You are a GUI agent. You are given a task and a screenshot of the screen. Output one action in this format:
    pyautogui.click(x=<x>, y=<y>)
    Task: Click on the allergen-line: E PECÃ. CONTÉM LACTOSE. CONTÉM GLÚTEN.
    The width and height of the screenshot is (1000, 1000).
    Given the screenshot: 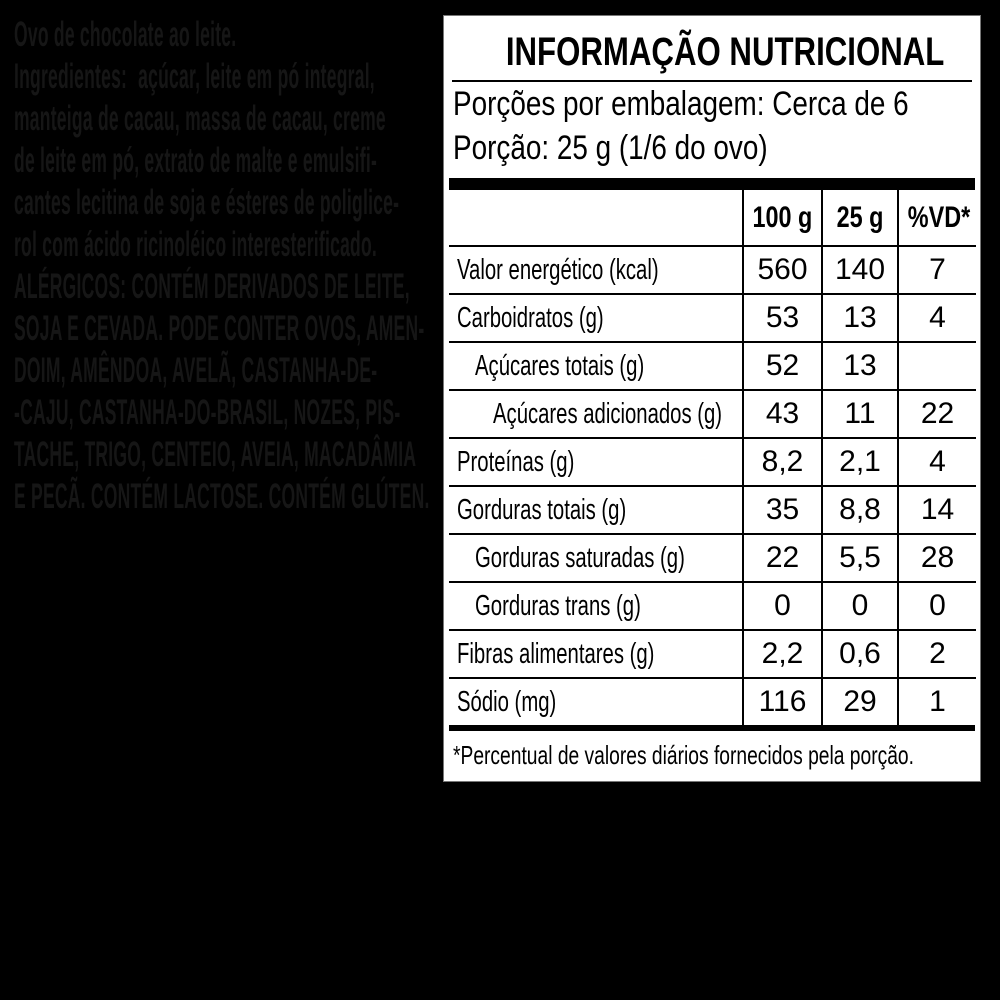 What is the action you would take?
    pyautogui.click(x=222, y=496)
    